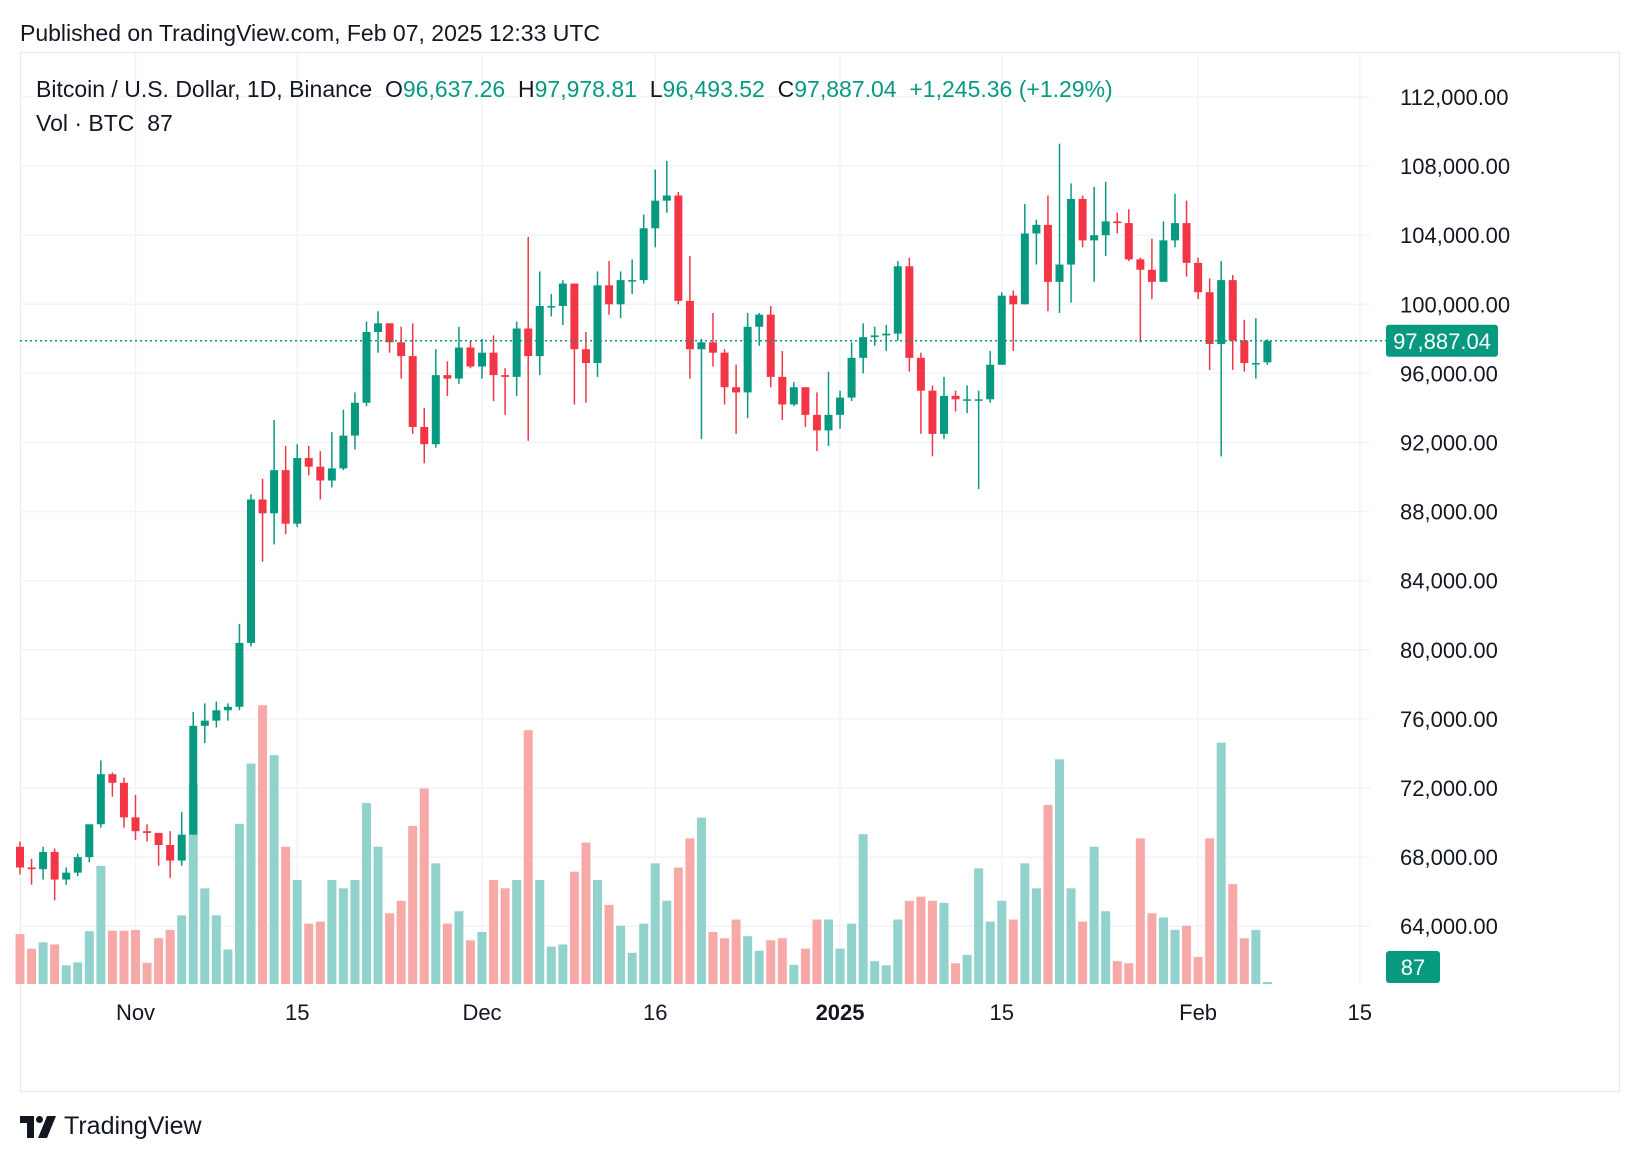 This screenshot has width=1644, height=1158. Describe the element at coordinates (297, 1012) in the screenshot. I see `x-tick-label: 15` at that location.